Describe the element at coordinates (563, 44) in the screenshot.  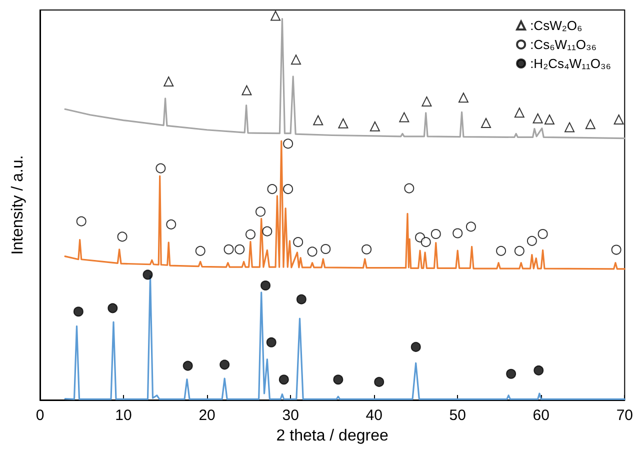
I see `legend-label: :Cs₆W₁₁O₃₆` at that location.